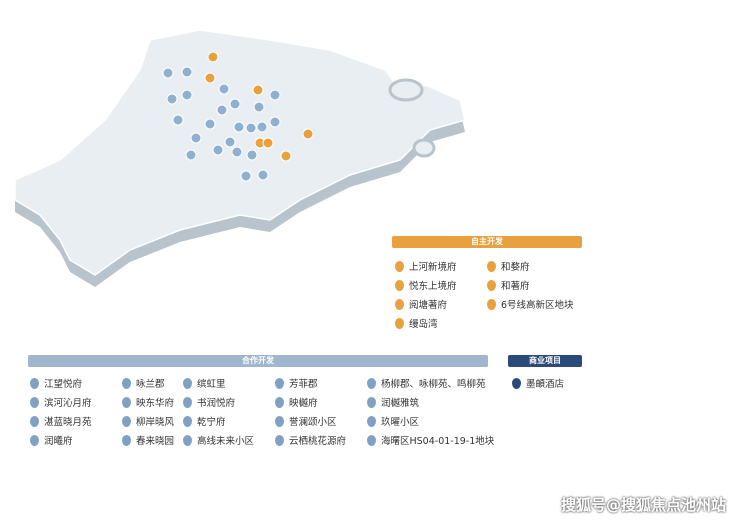  I want to click on legend-item: 上河新境府, so click(426, 266).